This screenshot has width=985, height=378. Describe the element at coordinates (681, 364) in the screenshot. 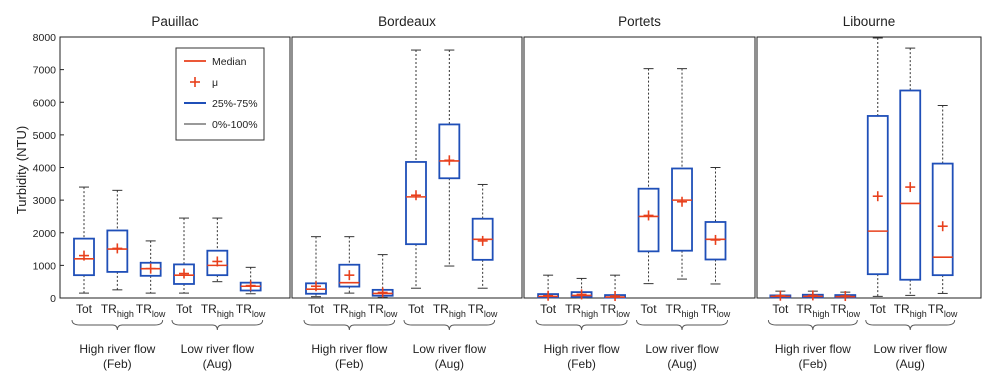

I see `group-sublabel: (Aug)` at that location.